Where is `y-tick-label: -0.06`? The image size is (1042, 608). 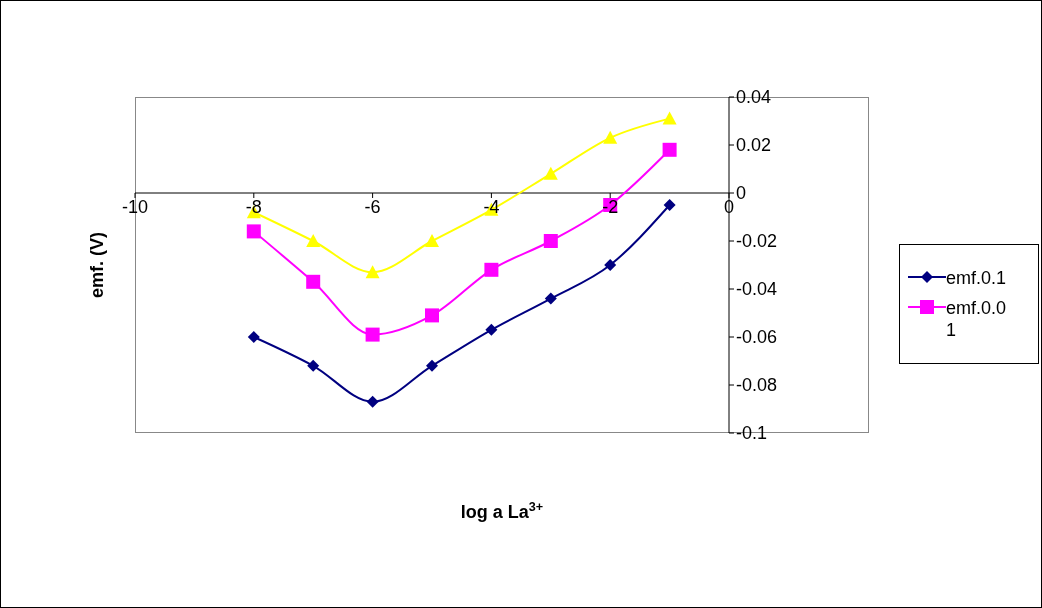
y-tick-label: -0.06 is located at coordinates (757, 337).